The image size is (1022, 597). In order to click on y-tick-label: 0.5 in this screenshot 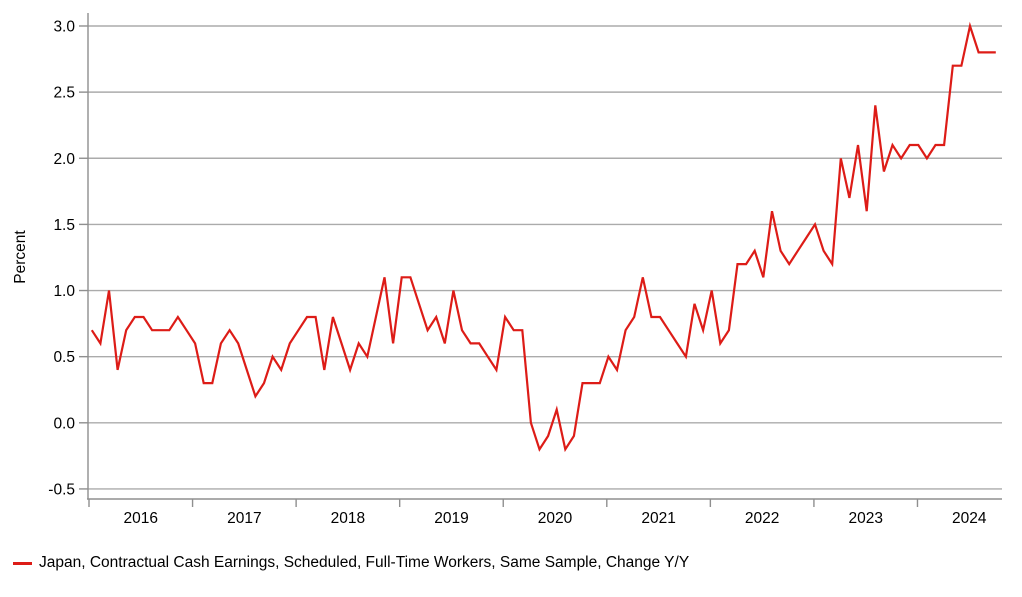, I will do `click(64, 357)`.